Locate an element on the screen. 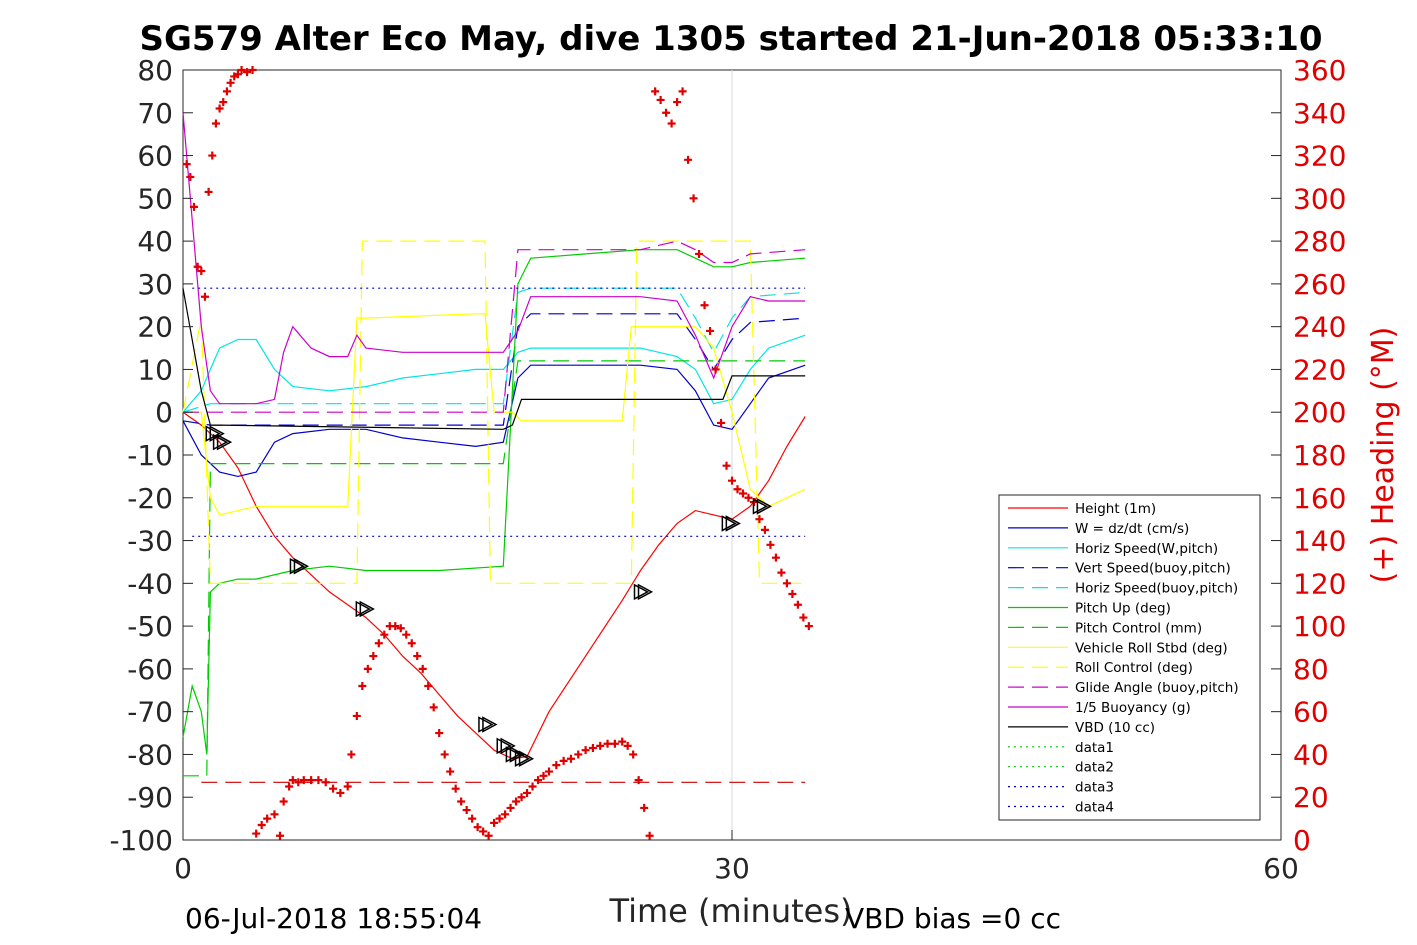  y-tick-label-right: 240 is located at coordinates (1319, 327).